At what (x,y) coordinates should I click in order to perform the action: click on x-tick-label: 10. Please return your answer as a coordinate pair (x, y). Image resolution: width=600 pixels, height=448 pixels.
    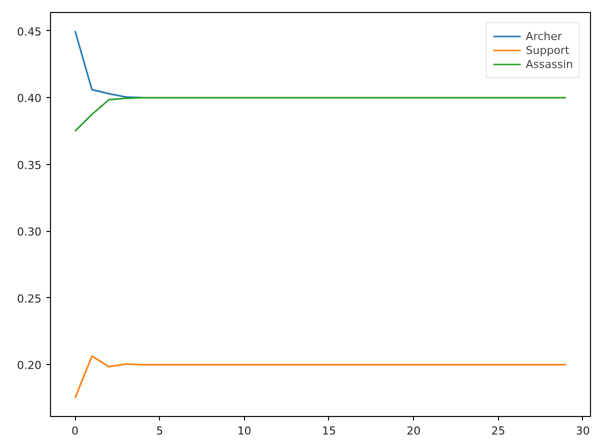
    Looking at the image, I should click on (244, 431).